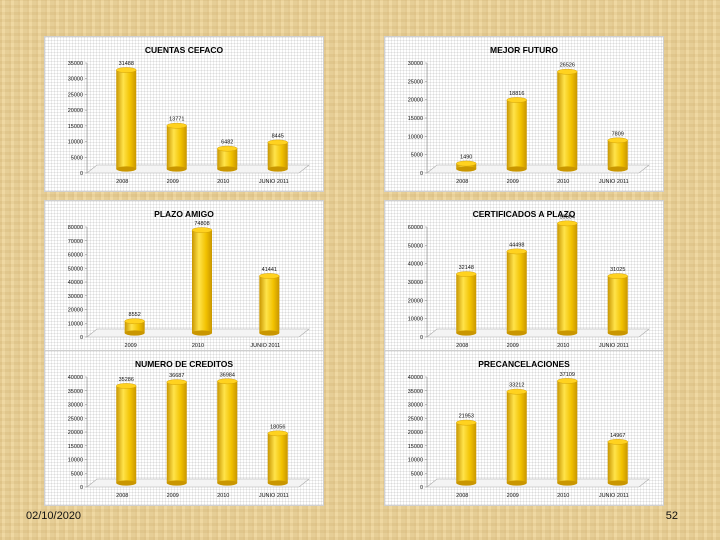 The height and width of the screenshot is (540, 720). Describe the element at coordinates (524, 50) in the screenshot. I see `chart-title: MEJOR FUTURO` at that location.